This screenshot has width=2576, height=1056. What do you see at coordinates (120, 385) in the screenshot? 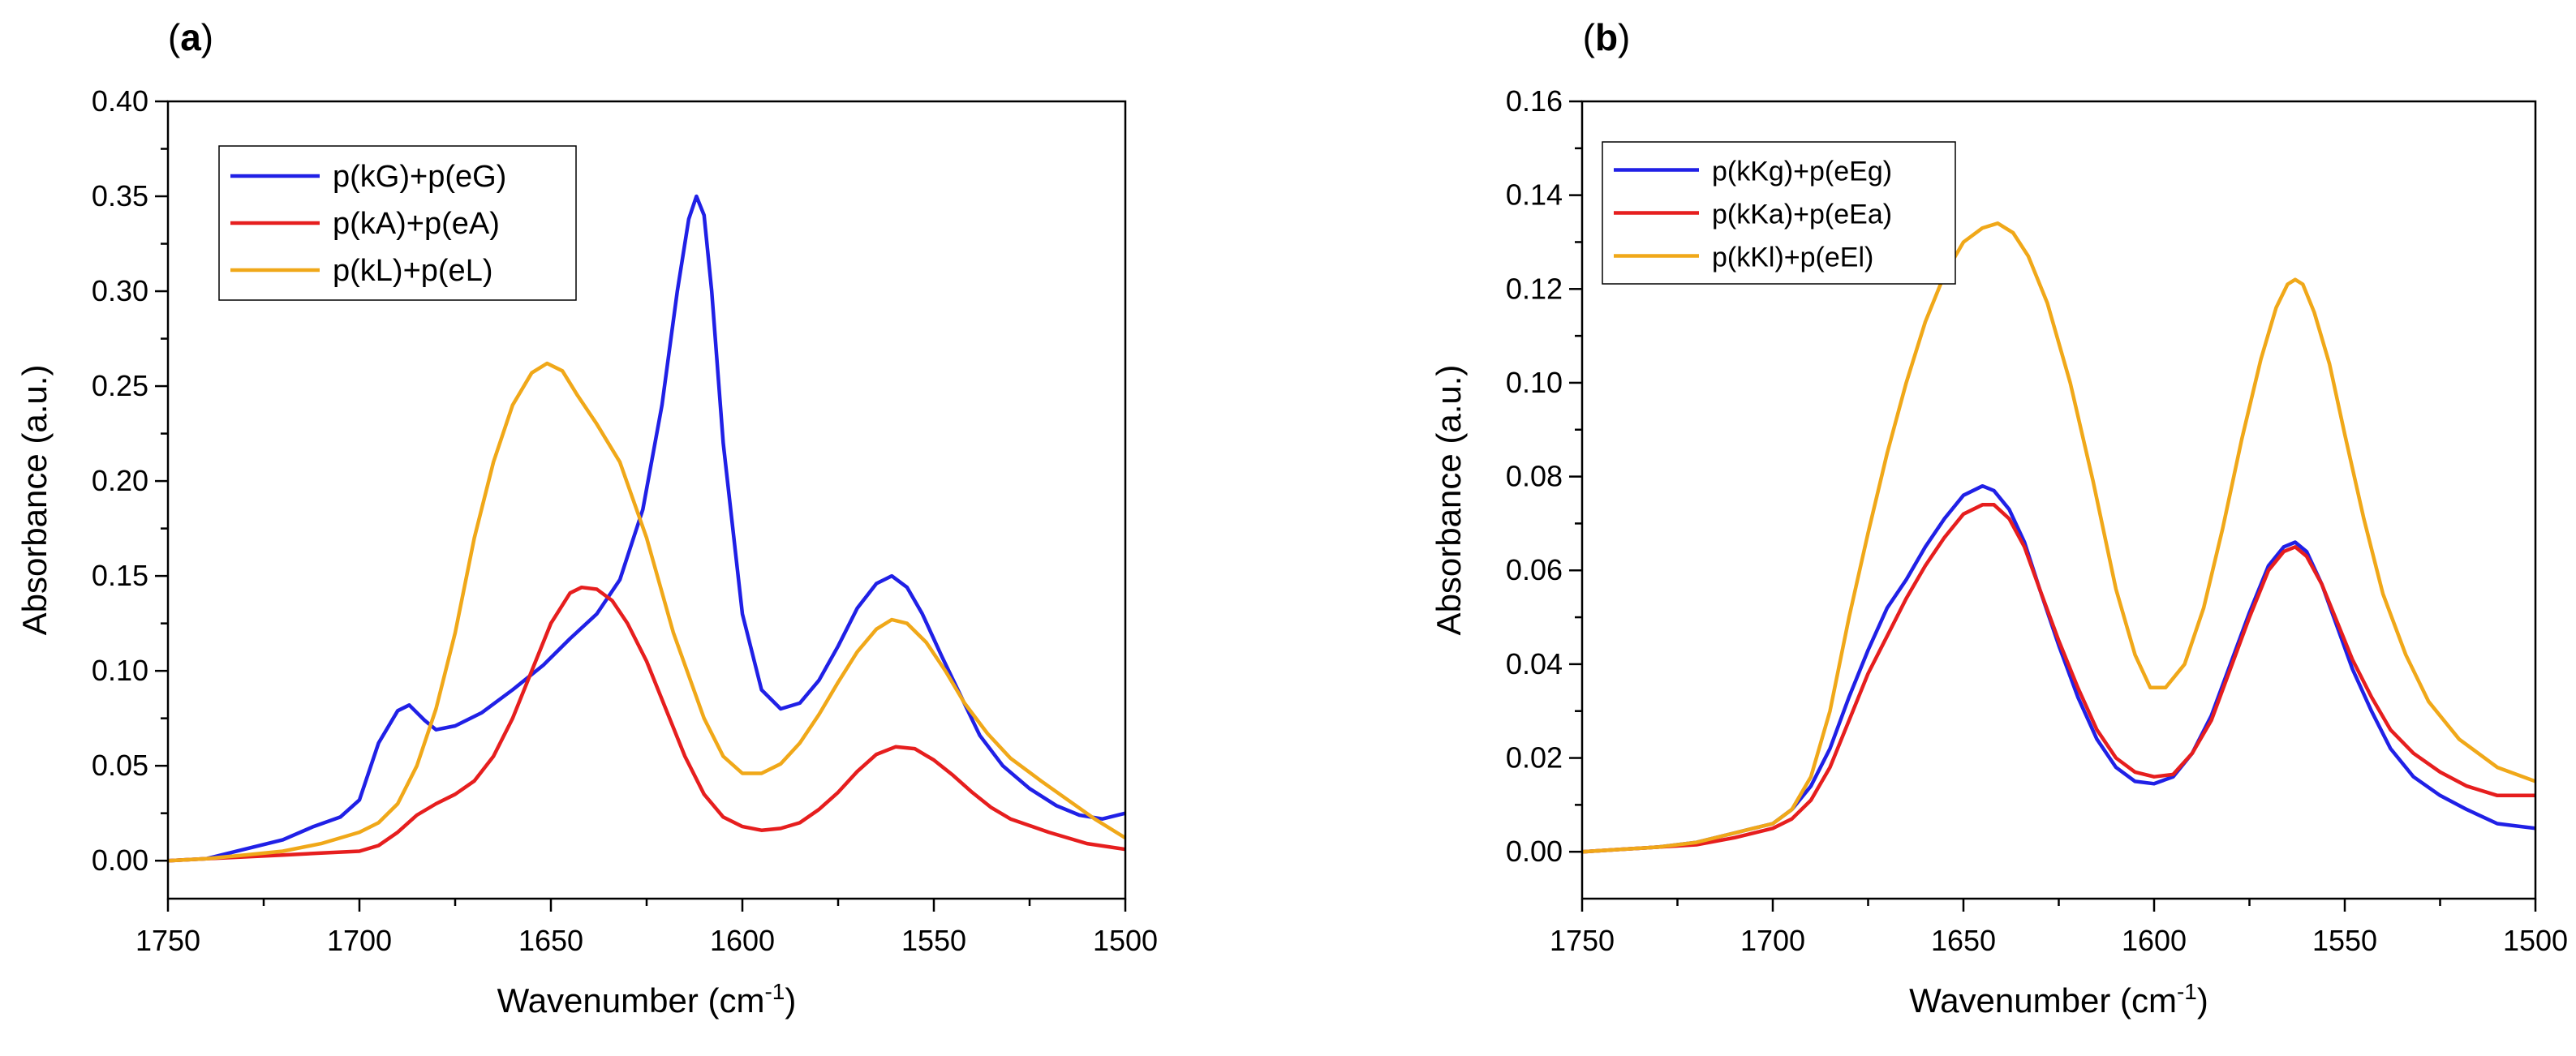
I see `y-tick-label: 0.25` at bounding box center [120, 385].